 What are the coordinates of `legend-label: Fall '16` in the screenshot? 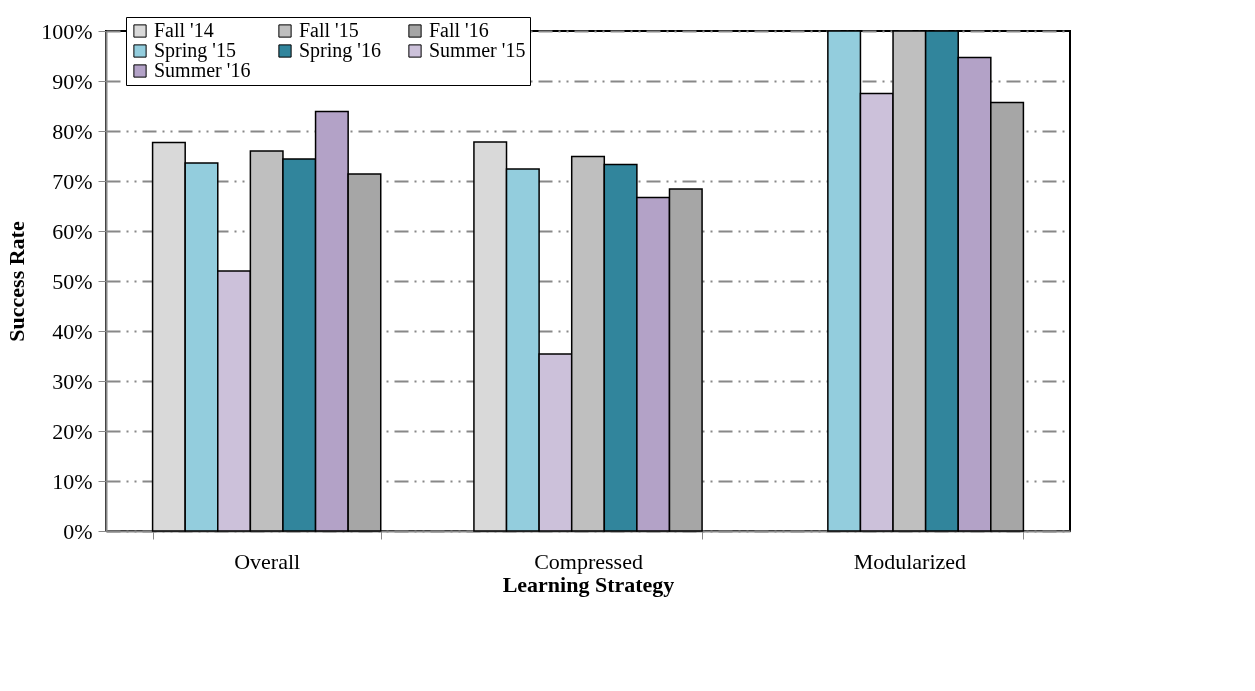 It's located at (459, 30).